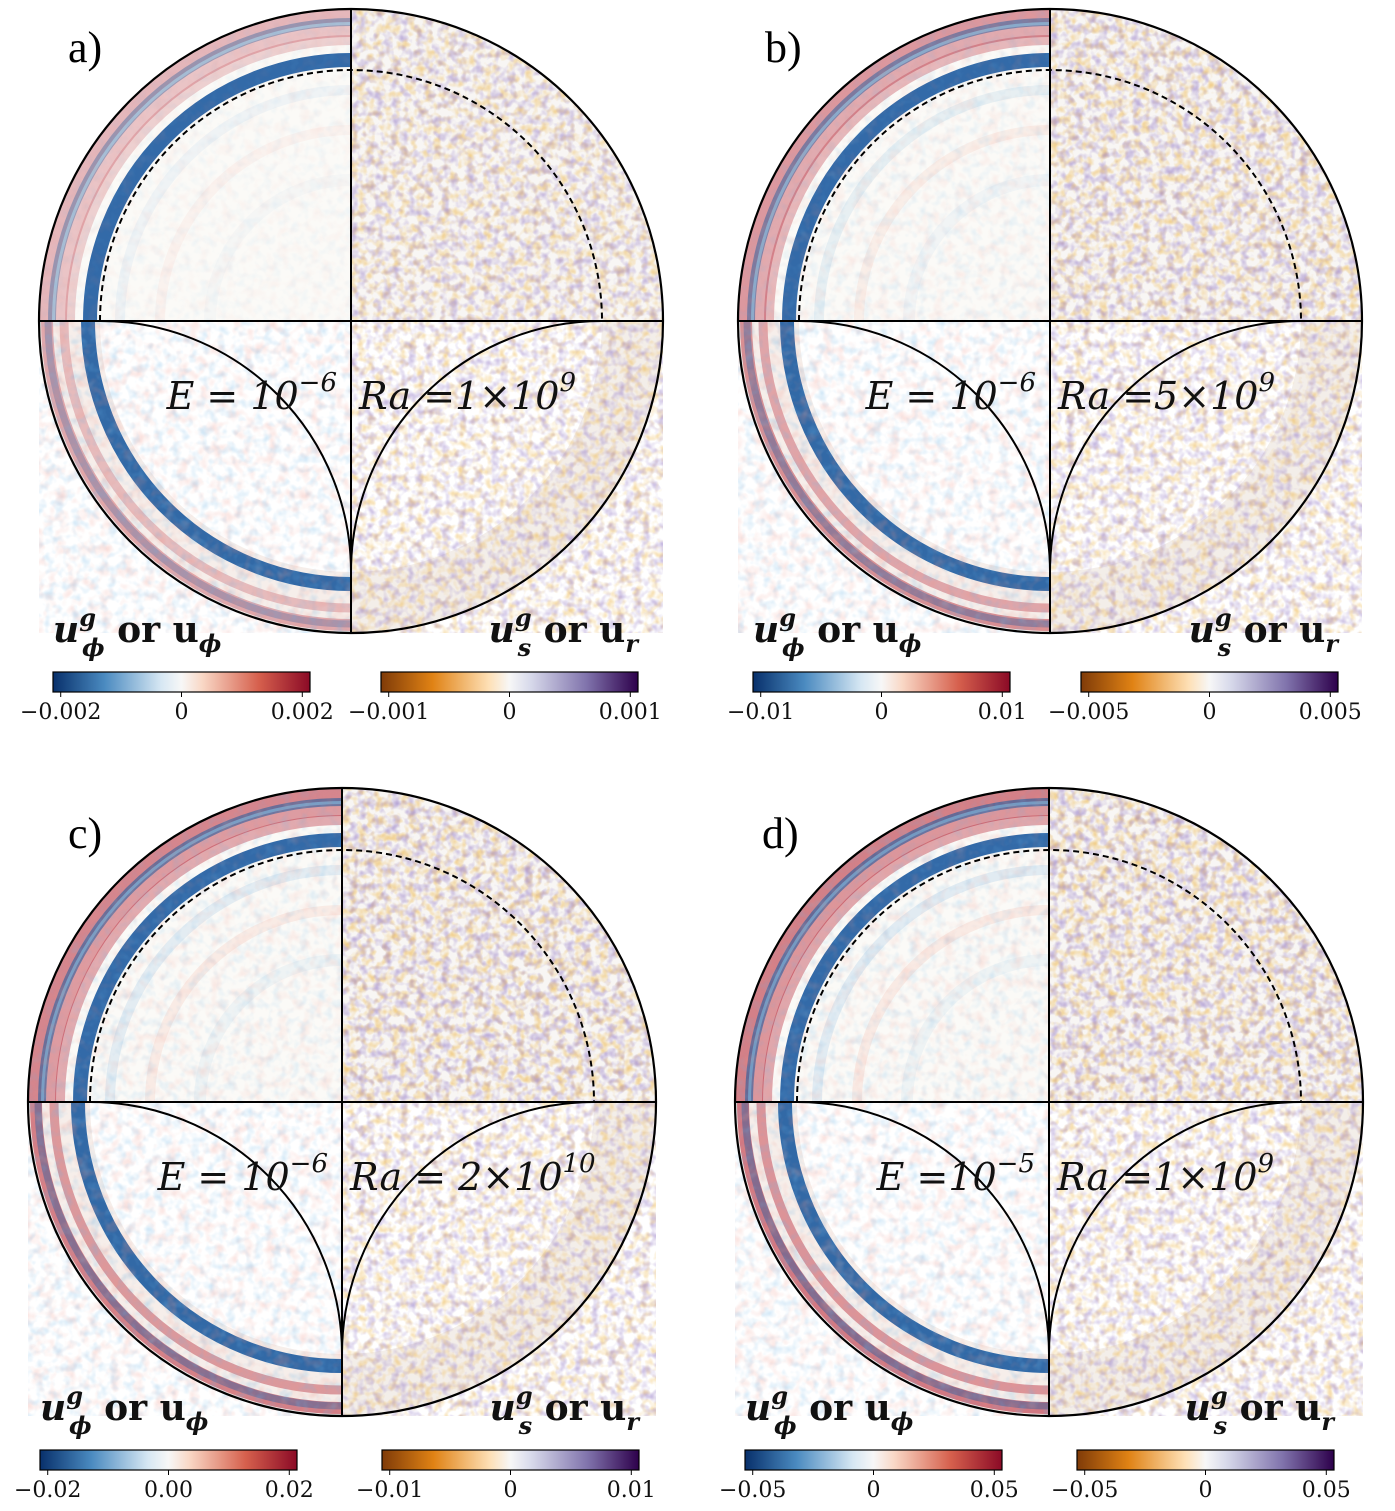  Describe the element at coordinates (1201, 1442) in the screenshot. I see `colorbar-ur: ug s or ur −0.05 0 0.05` at that location.